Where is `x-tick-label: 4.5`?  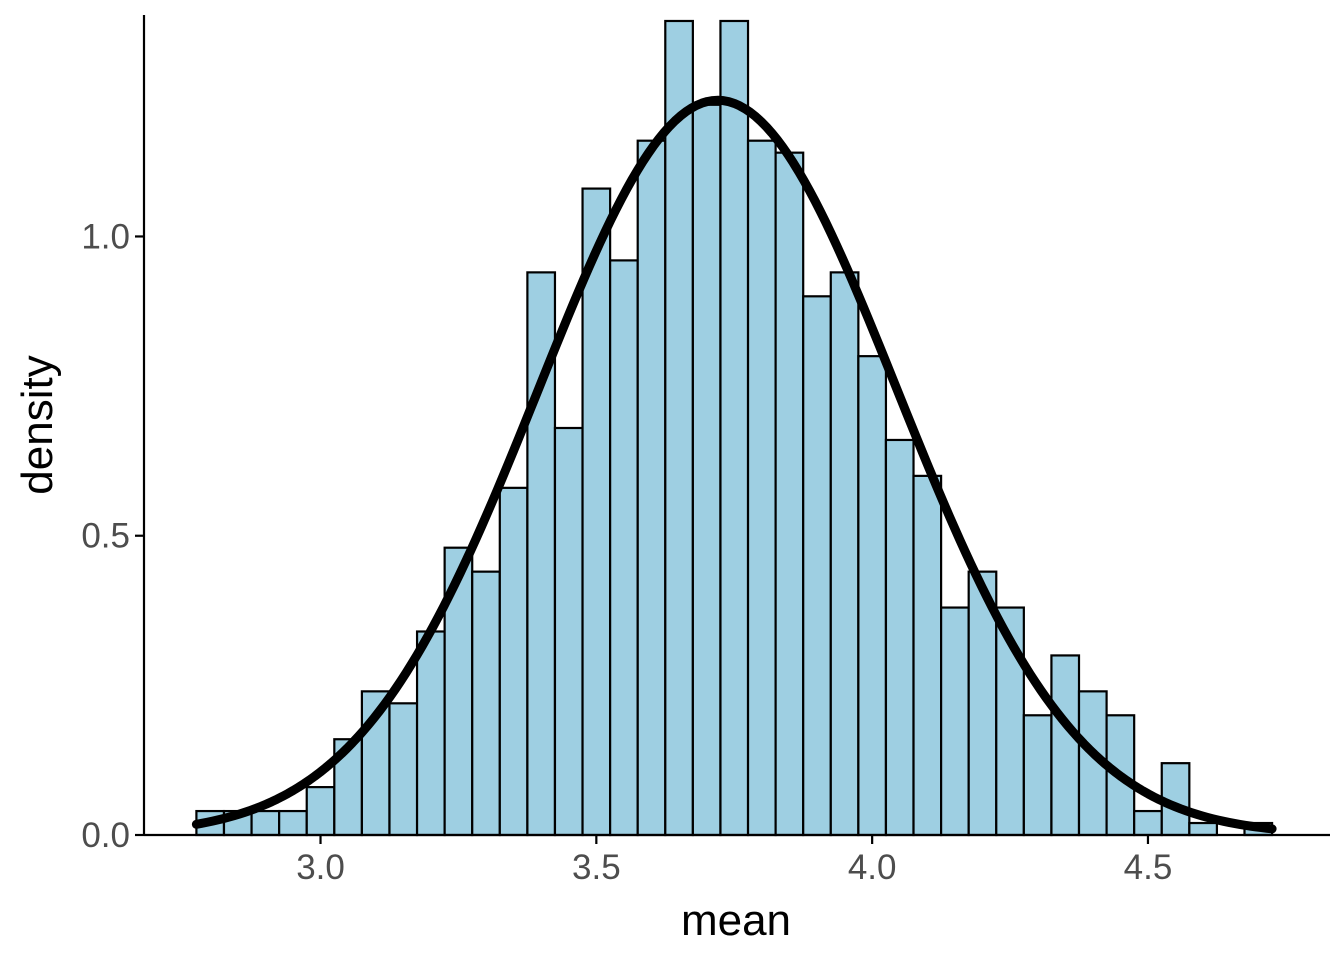 x-tick-label: 4.5 is located at coordinates (1148, 867).